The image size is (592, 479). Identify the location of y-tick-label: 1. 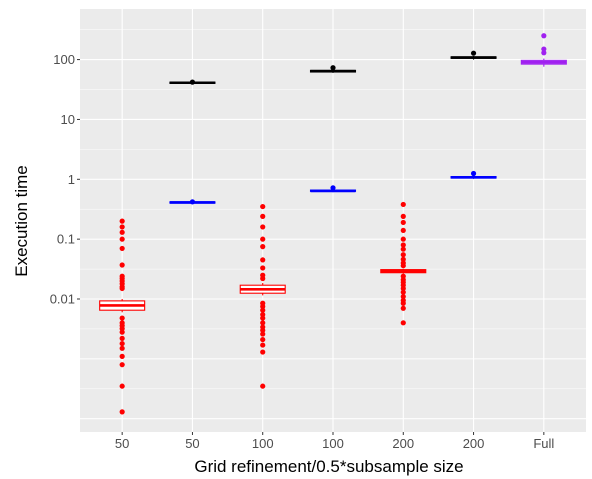
(71, 179).